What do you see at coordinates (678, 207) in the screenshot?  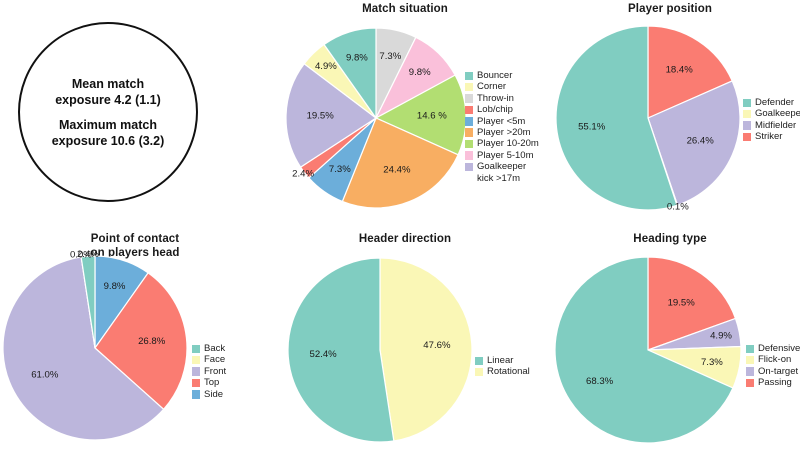 I see `slice-percent-label: 0.1%` at bounding box center [678, 207].